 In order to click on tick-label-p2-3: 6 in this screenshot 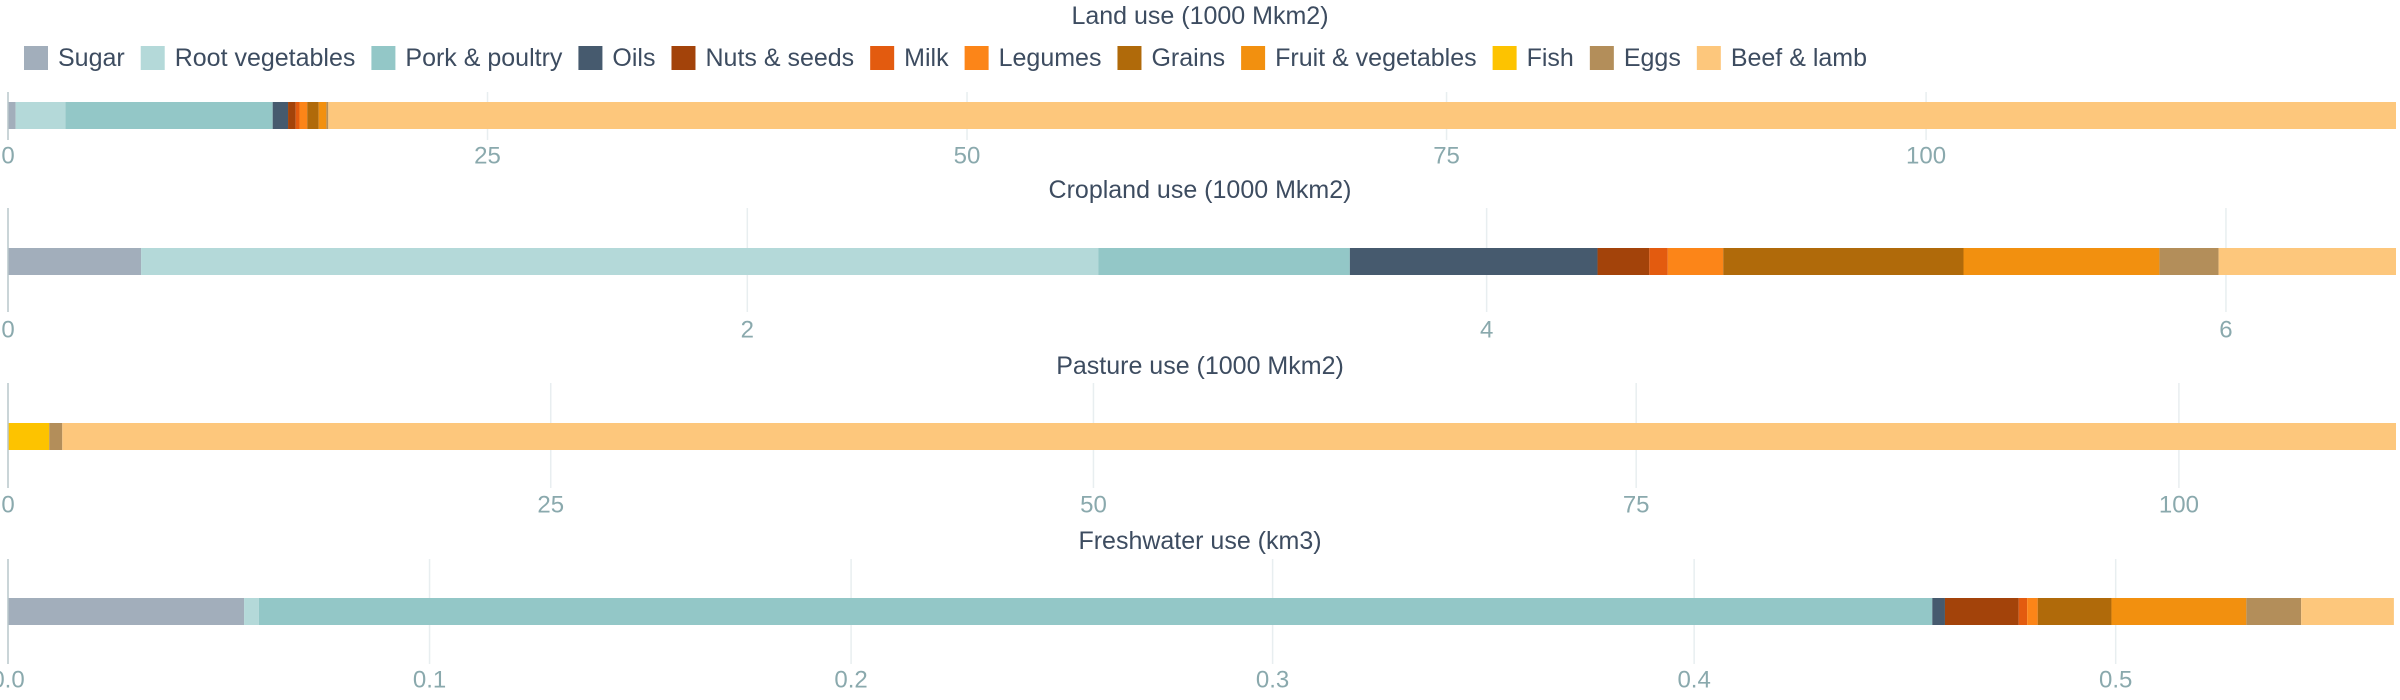, I will do `click(2225, 330)`.